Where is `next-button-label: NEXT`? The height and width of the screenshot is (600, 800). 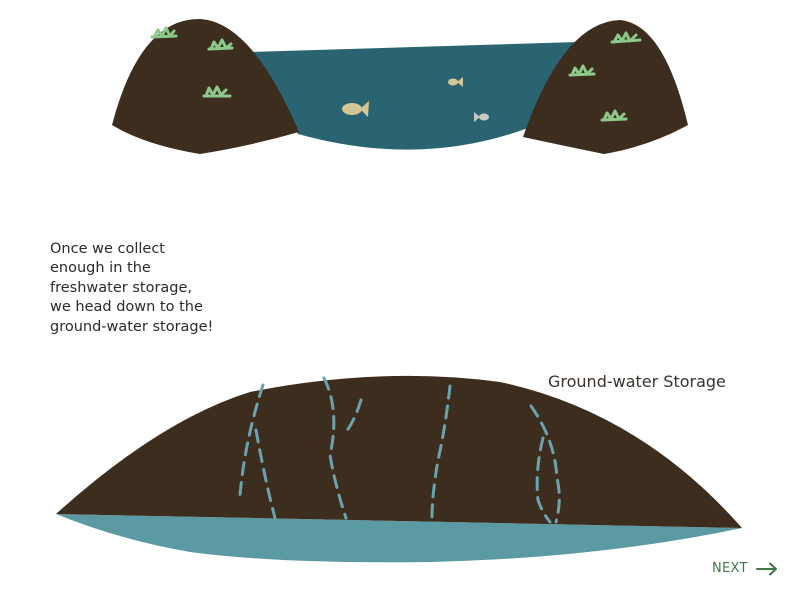 next-button-label: NEXT is located at coordinates (730, 568).